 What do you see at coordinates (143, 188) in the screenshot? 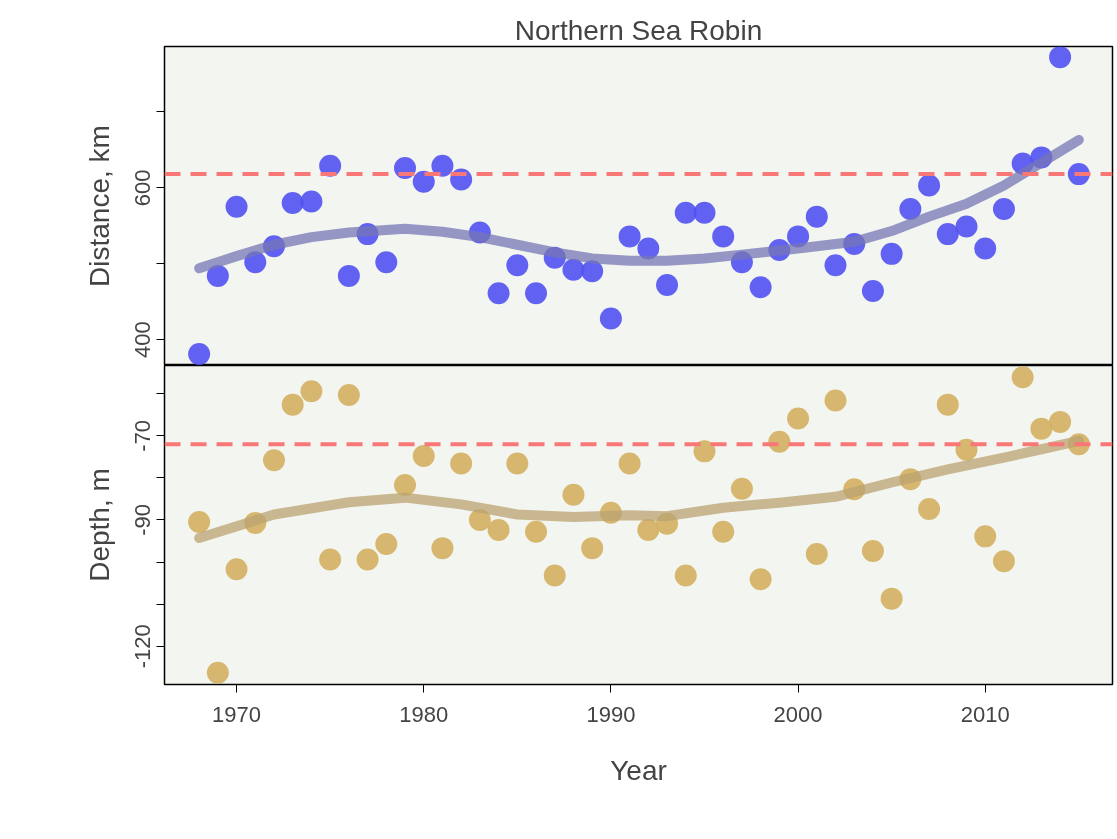
I see `y-tick-label: 600` at bounding box center [143, 188].